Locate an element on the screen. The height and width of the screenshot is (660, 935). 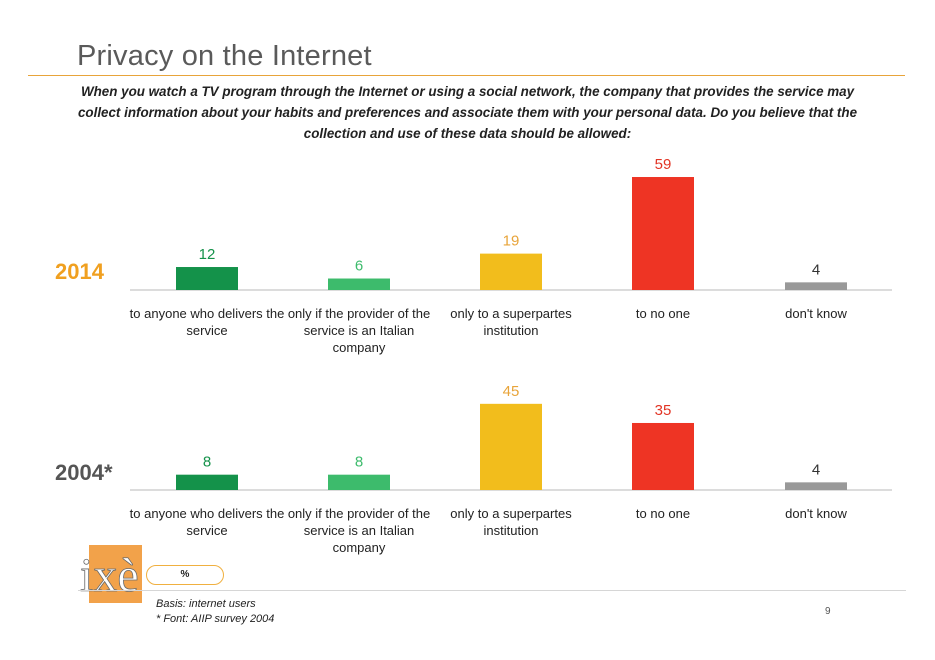
data-label: 59 is located at coordinates (663, 164).